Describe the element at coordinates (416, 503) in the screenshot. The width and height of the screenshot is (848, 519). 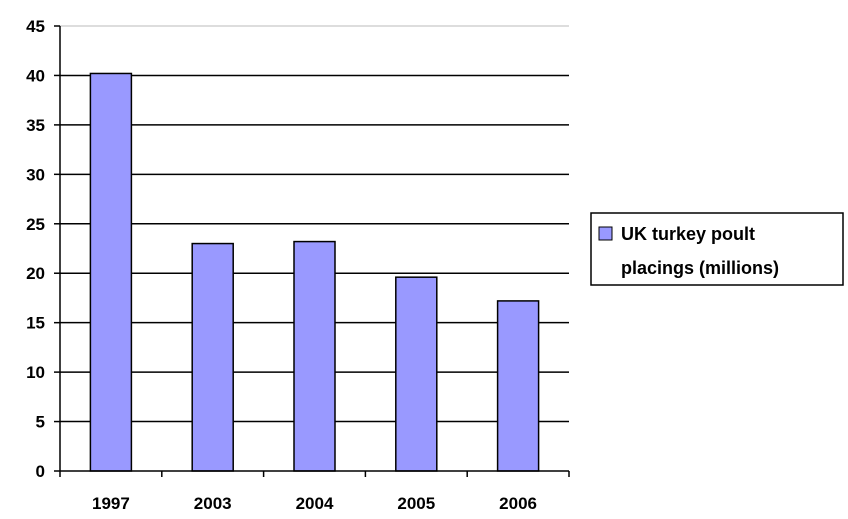
I see `x-tick-label-2005: 2005` at that location.